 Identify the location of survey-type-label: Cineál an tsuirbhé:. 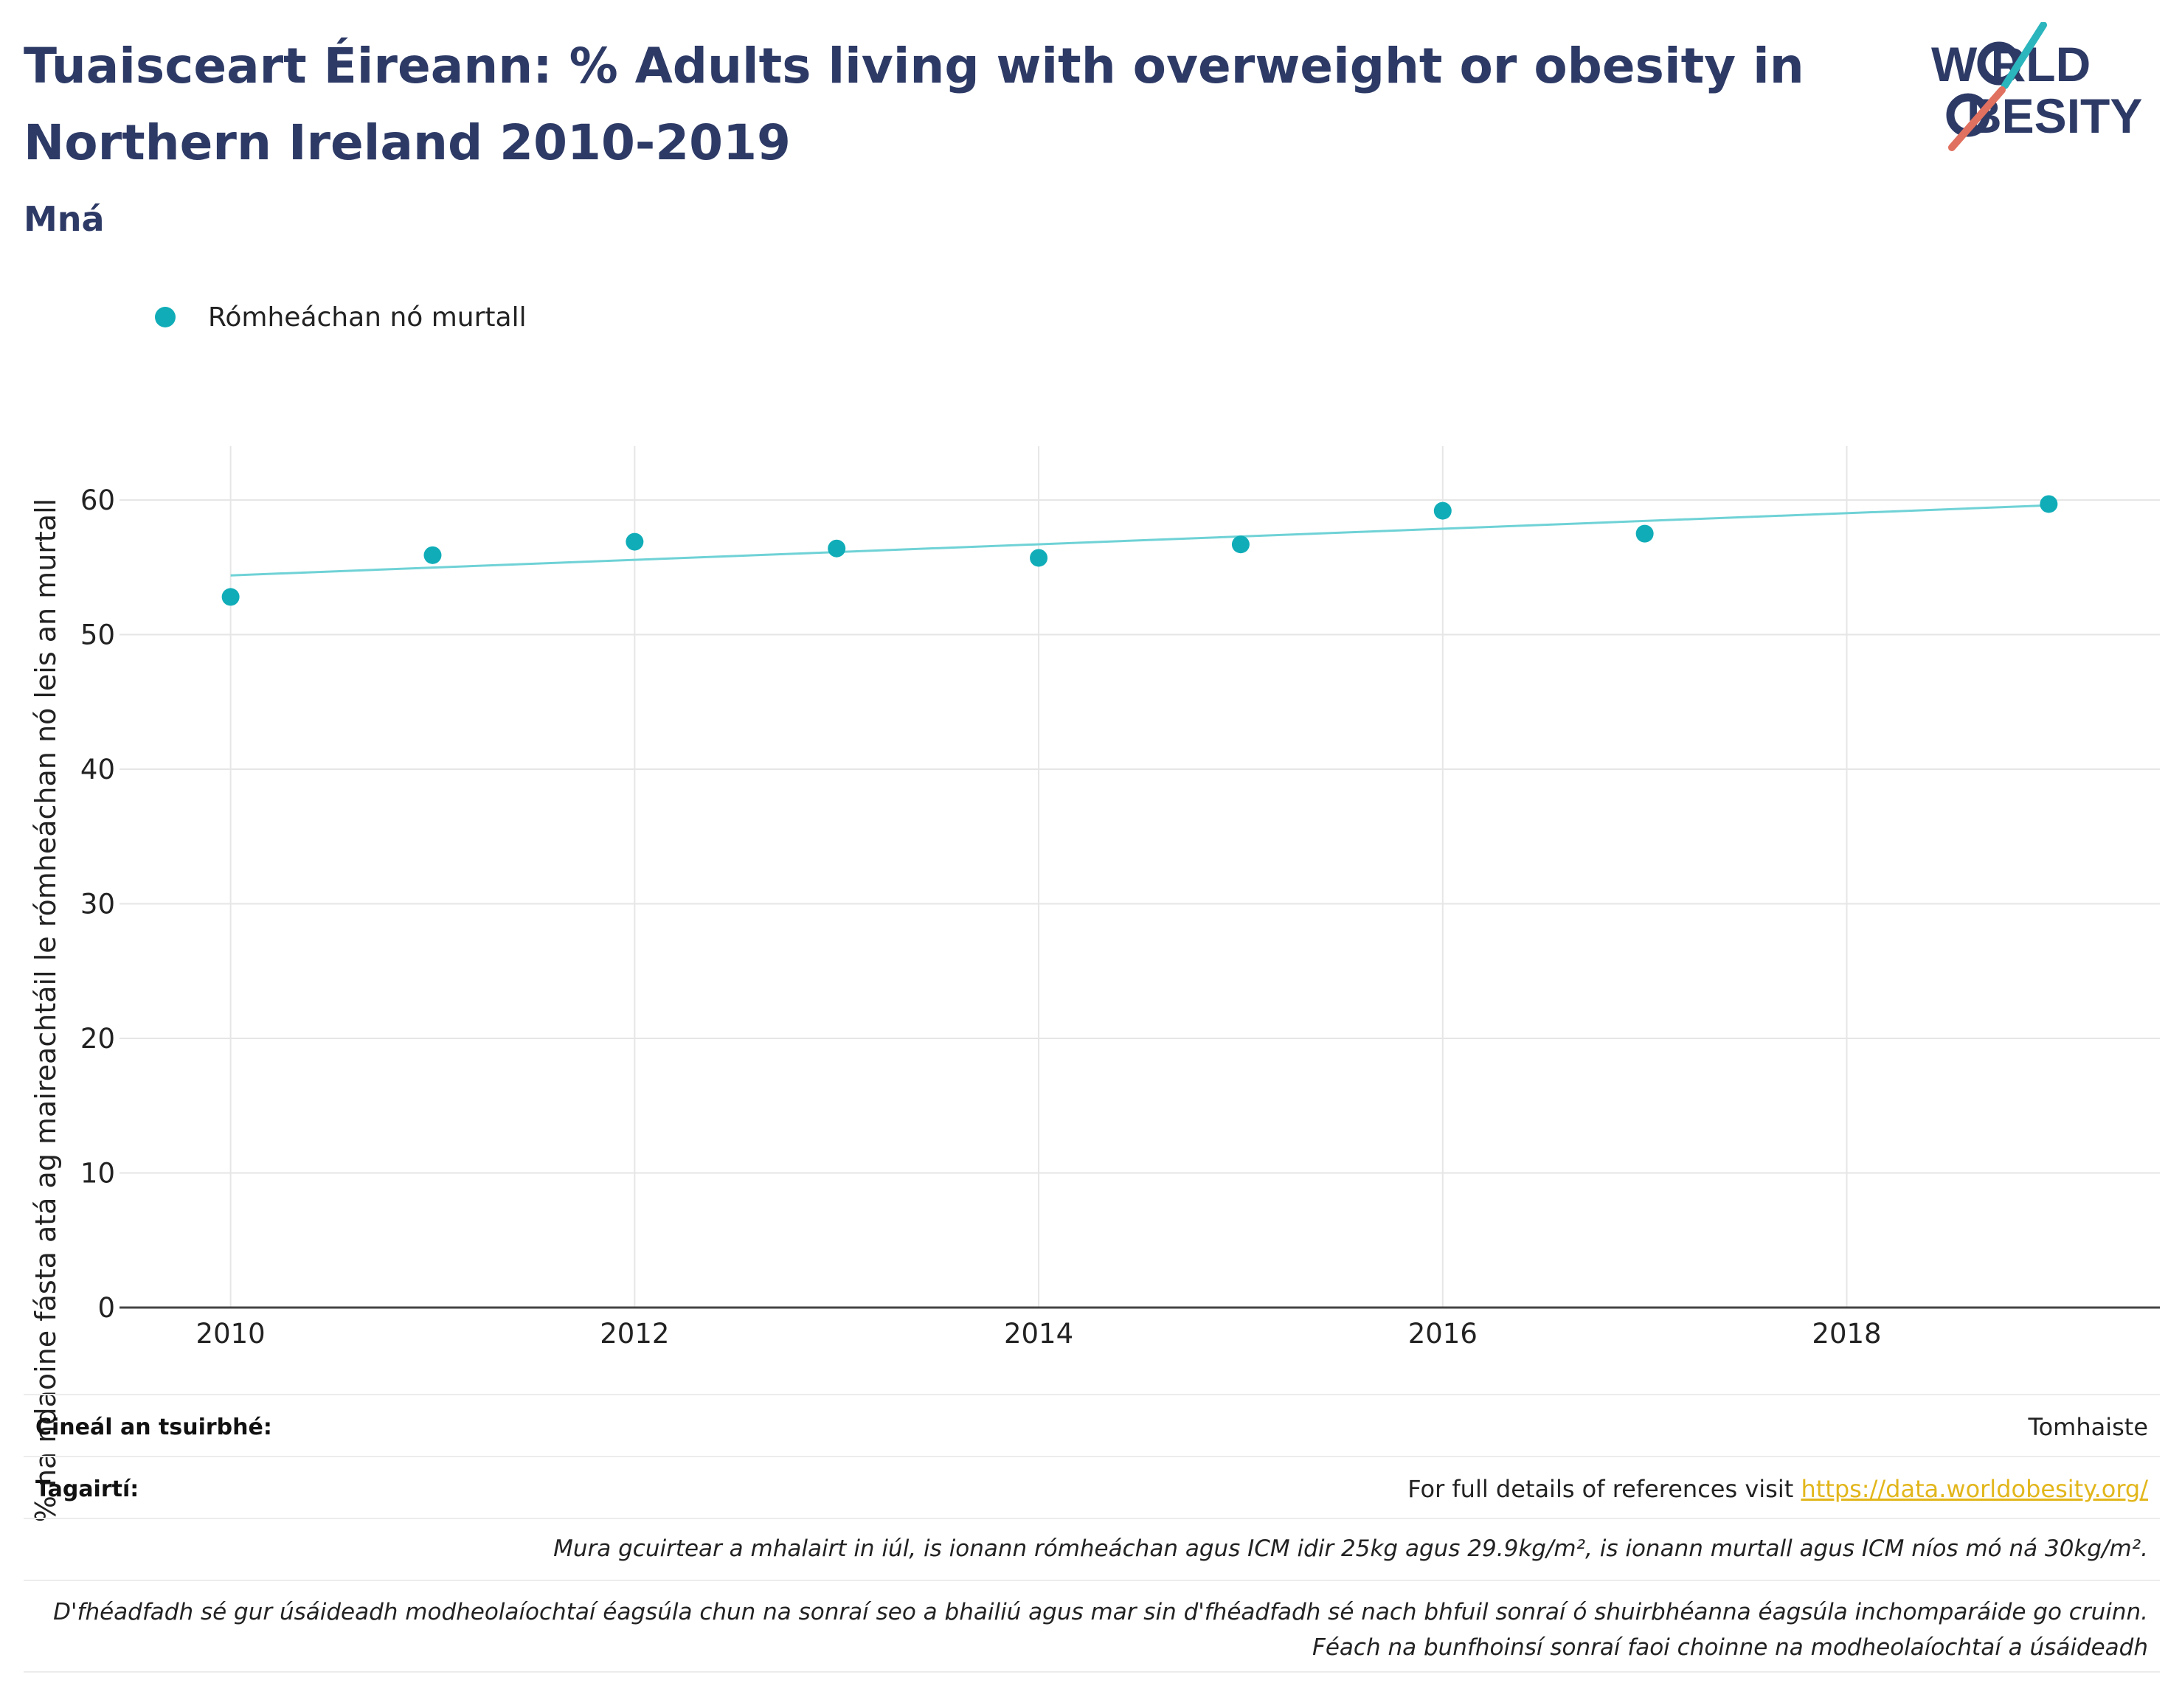
(153, 1427).